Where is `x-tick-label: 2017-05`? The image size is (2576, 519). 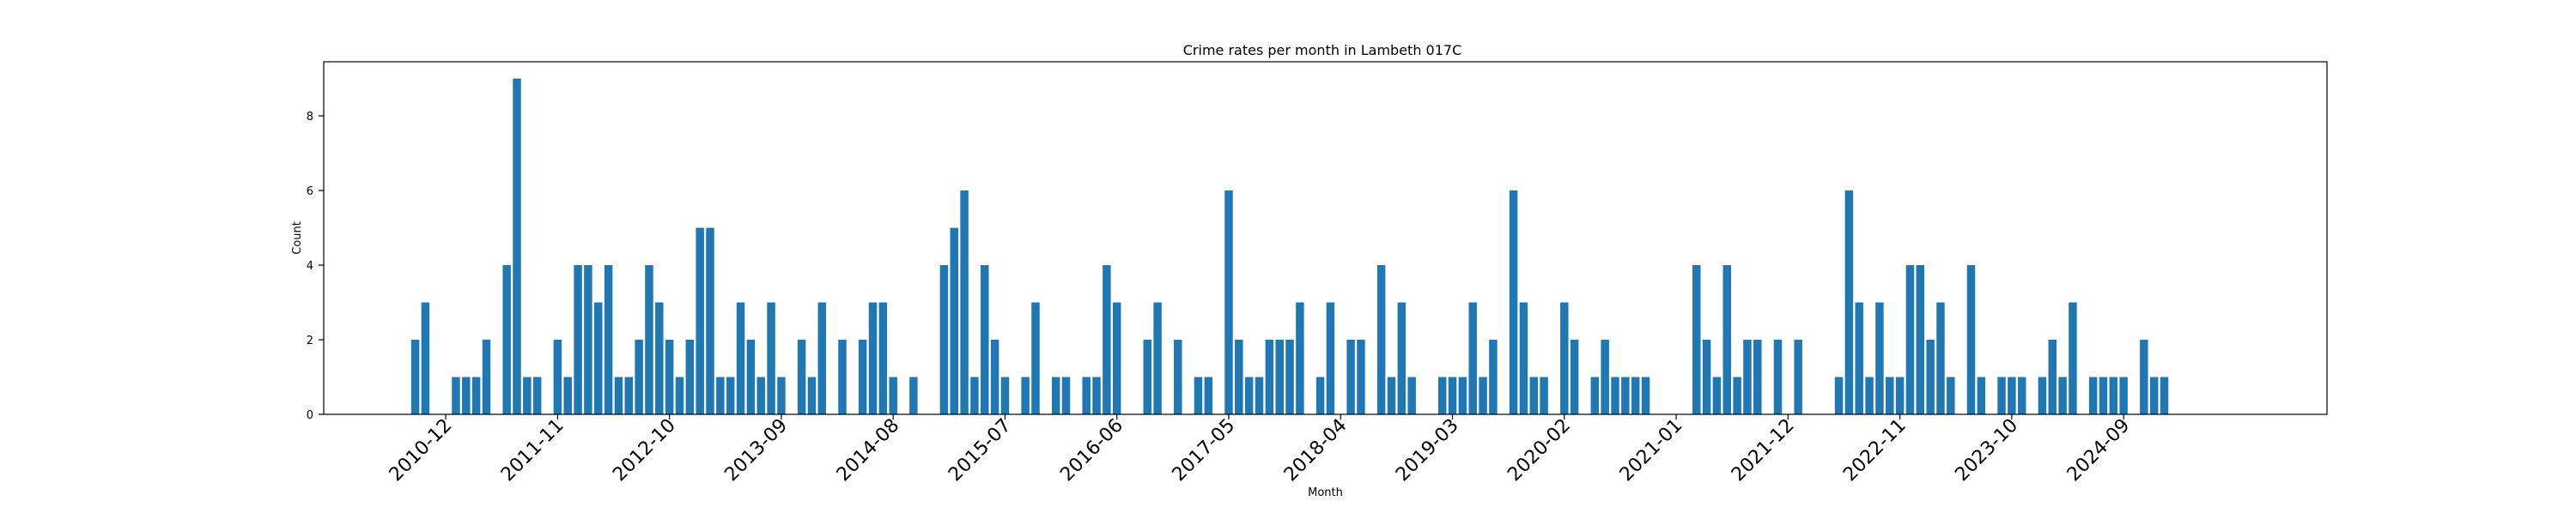 x-tick-label: 2017-05 is located at coordinates (1204, 450).